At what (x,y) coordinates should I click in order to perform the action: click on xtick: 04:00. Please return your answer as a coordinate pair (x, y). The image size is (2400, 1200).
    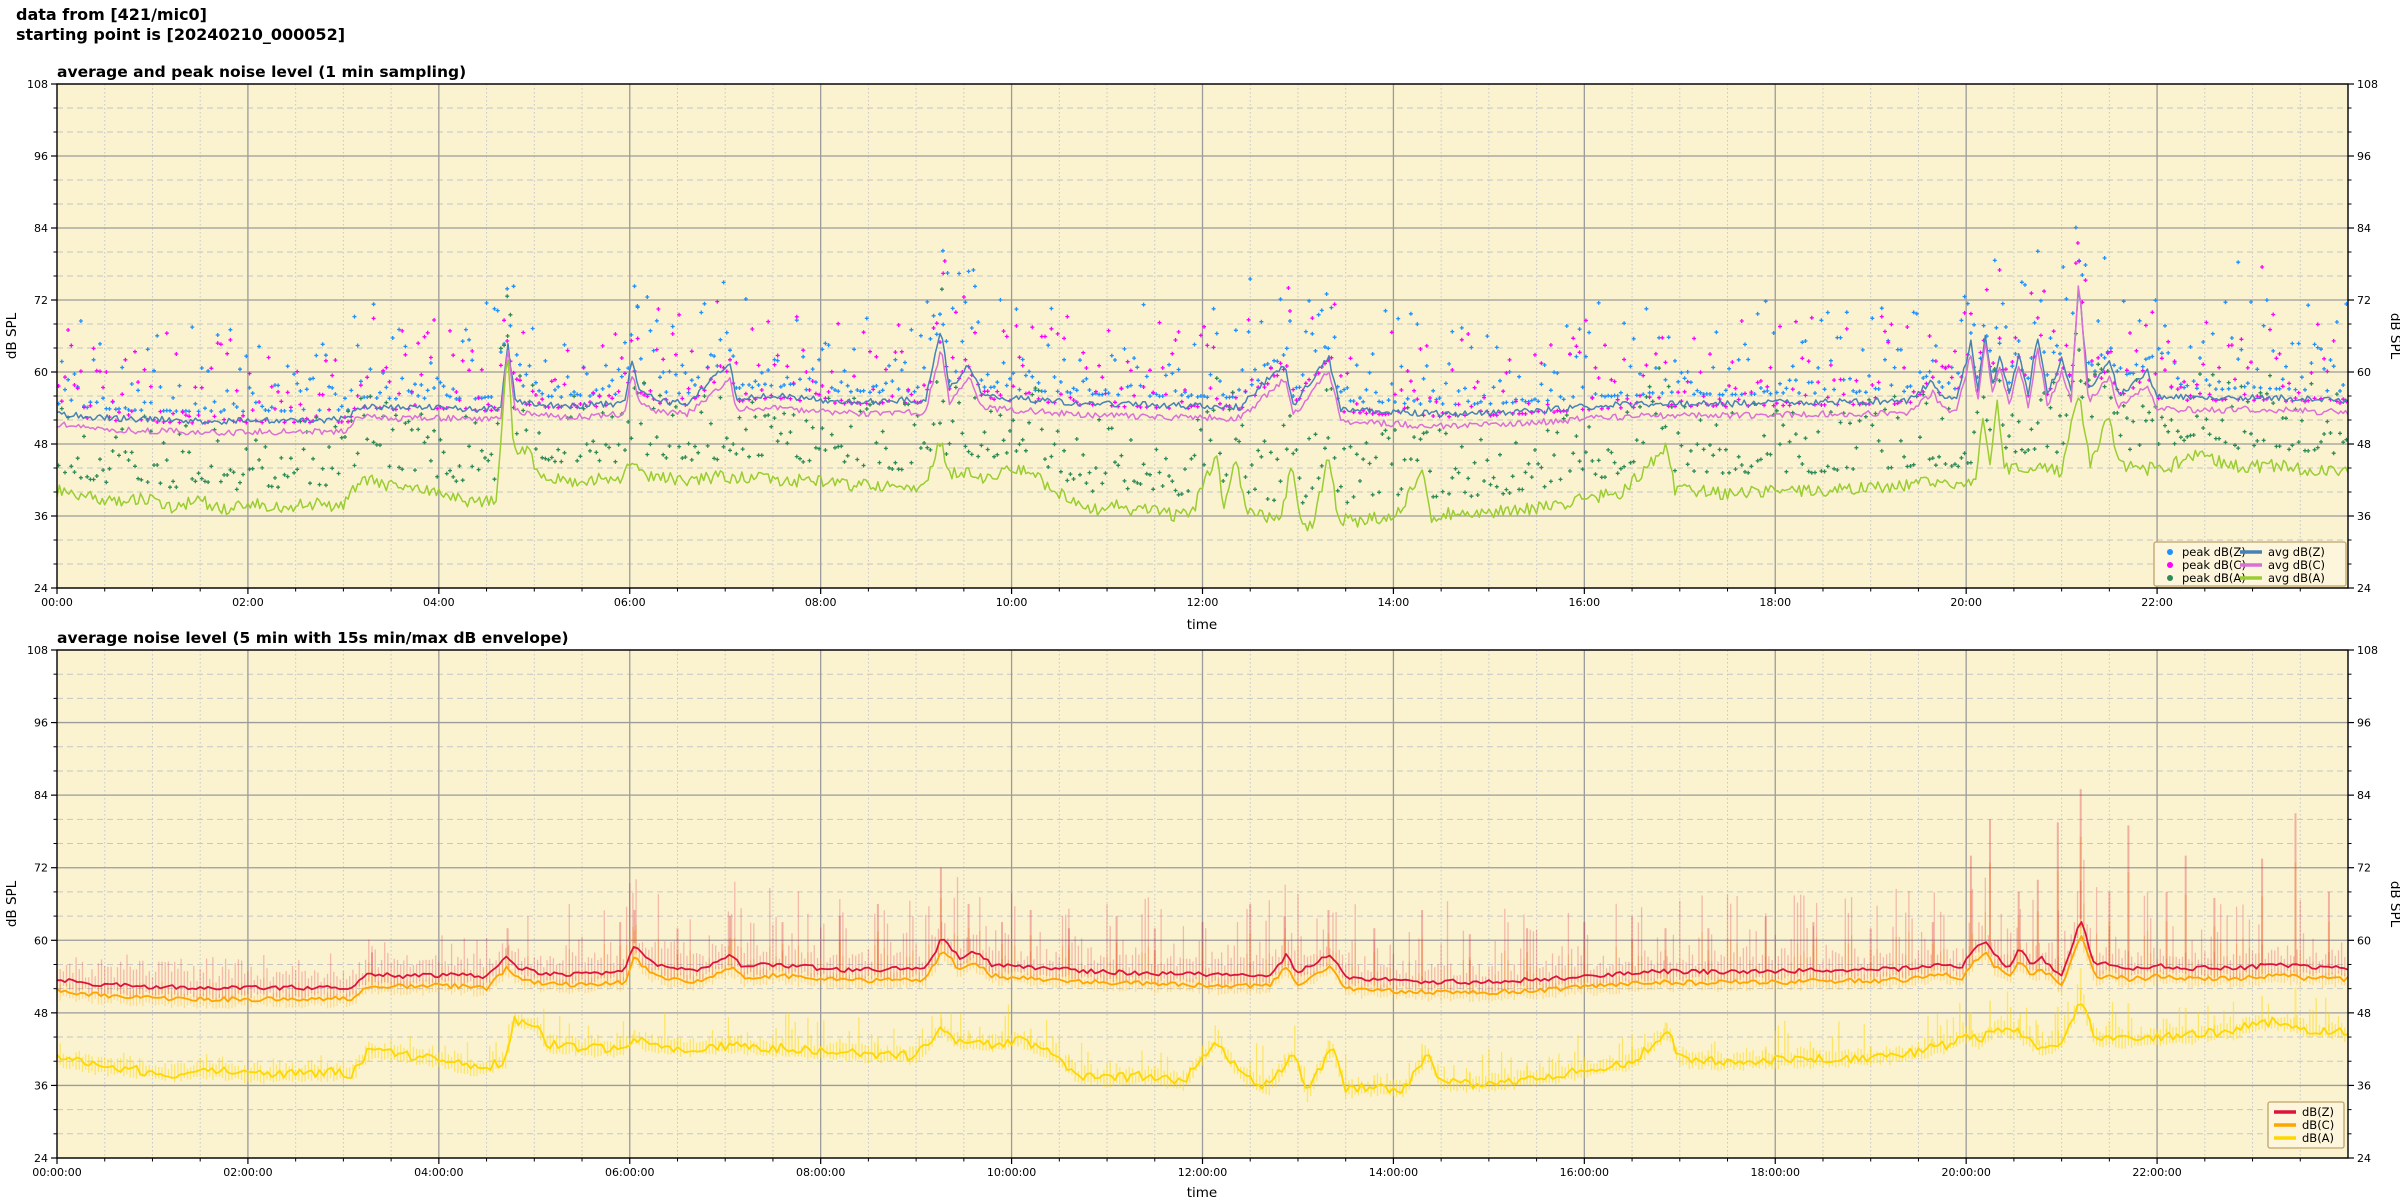
    Looking at the image, I should click on (439, 602).